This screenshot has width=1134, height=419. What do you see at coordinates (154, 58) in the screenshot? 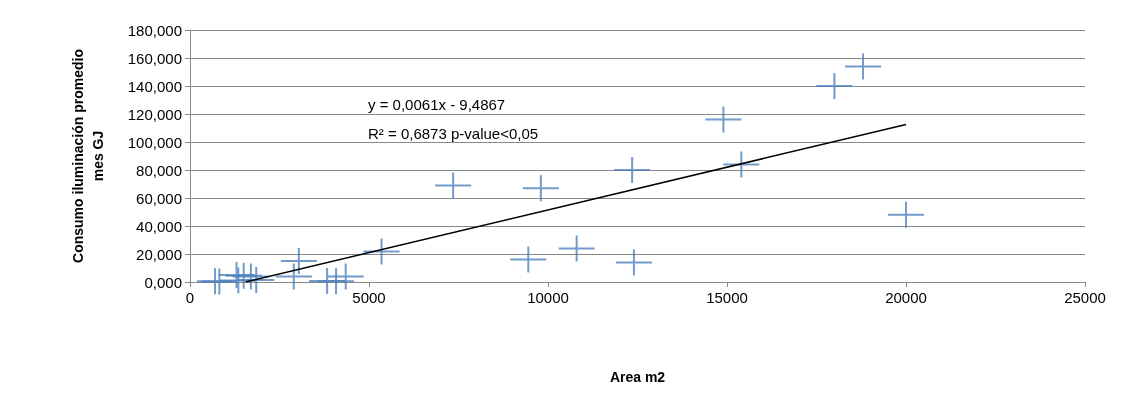
I see `y-tick-label: 160,000` at bounding box center [154, 58].